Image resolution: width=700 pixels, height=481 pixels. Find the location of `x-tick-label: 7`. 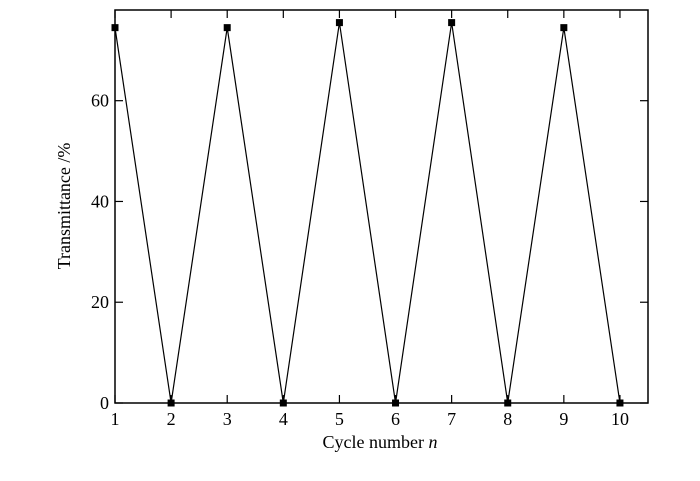

x-tick-label: 7 is located at coordinates (451, 419).